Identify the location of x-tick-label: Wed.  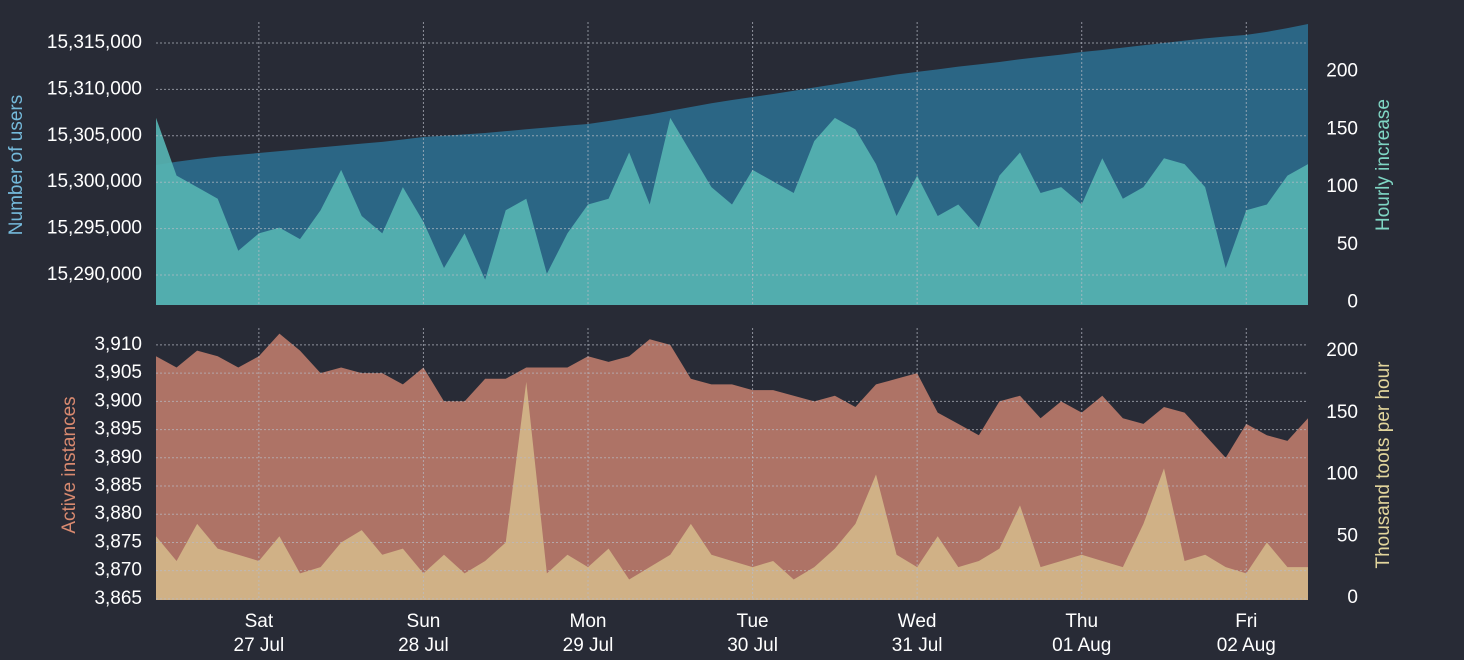
(917, 621).